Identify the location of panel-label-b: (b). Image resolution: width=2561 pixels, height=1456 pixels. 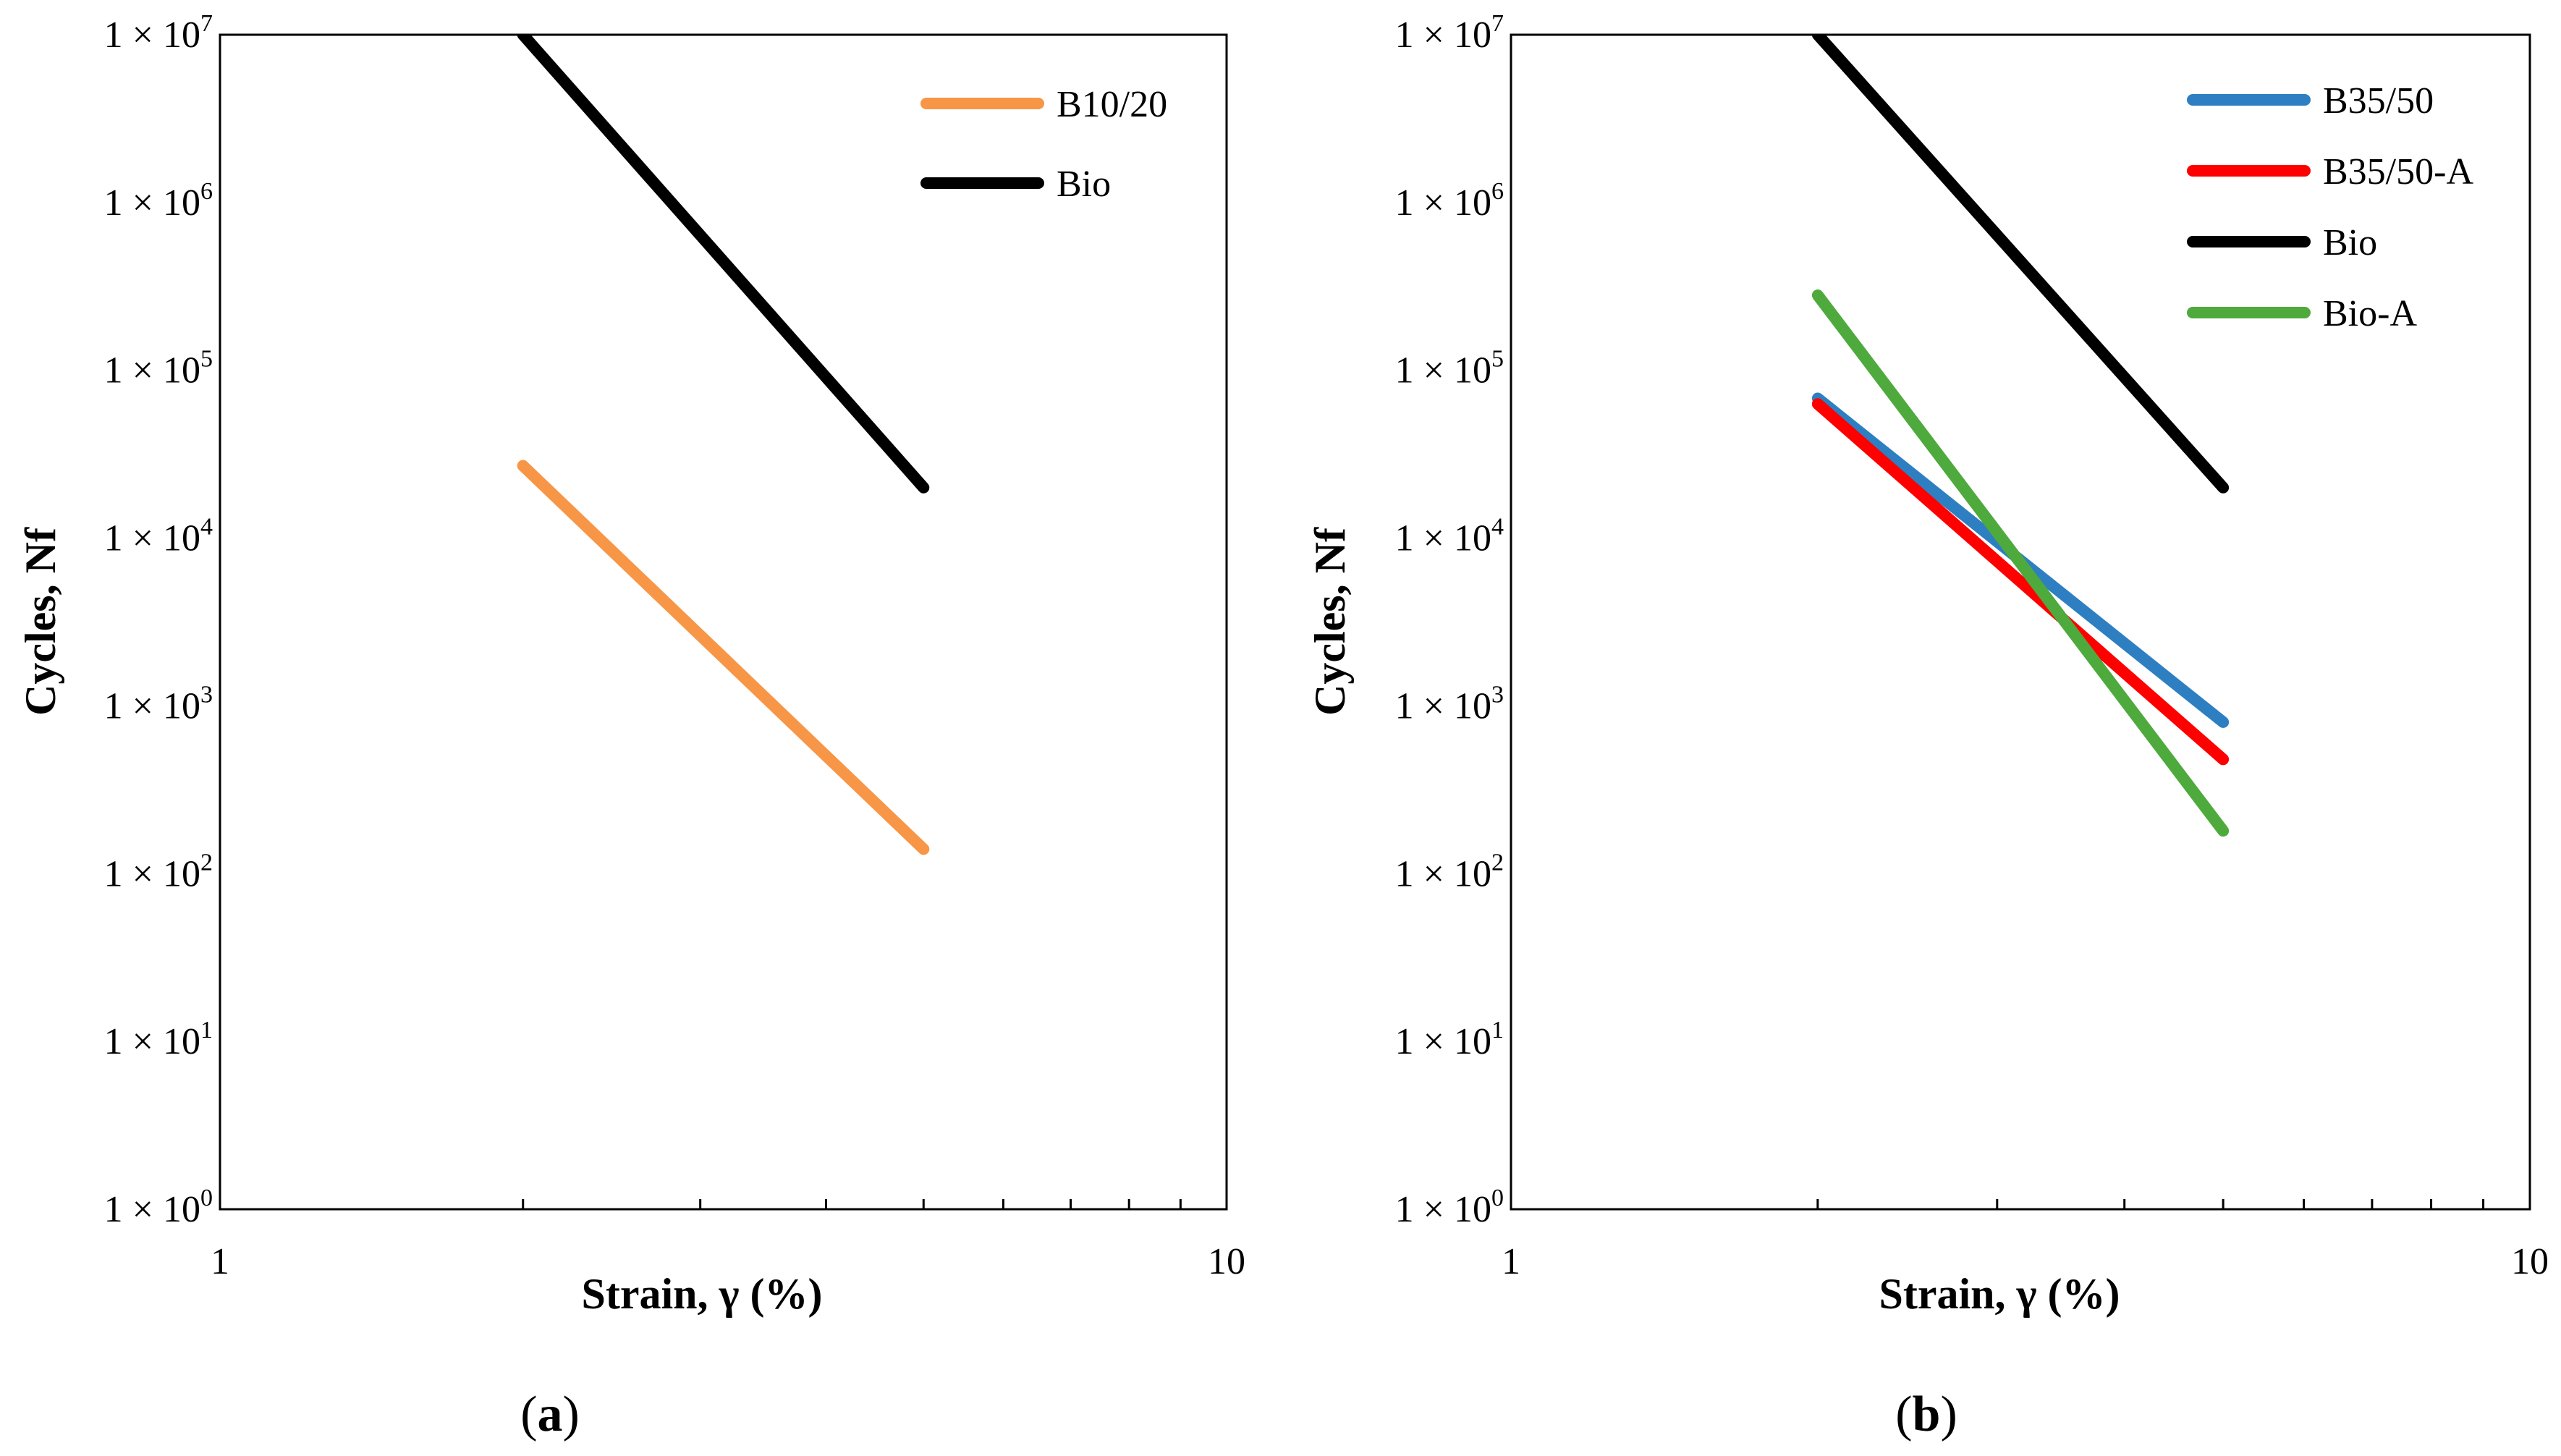
(1926, 1414).